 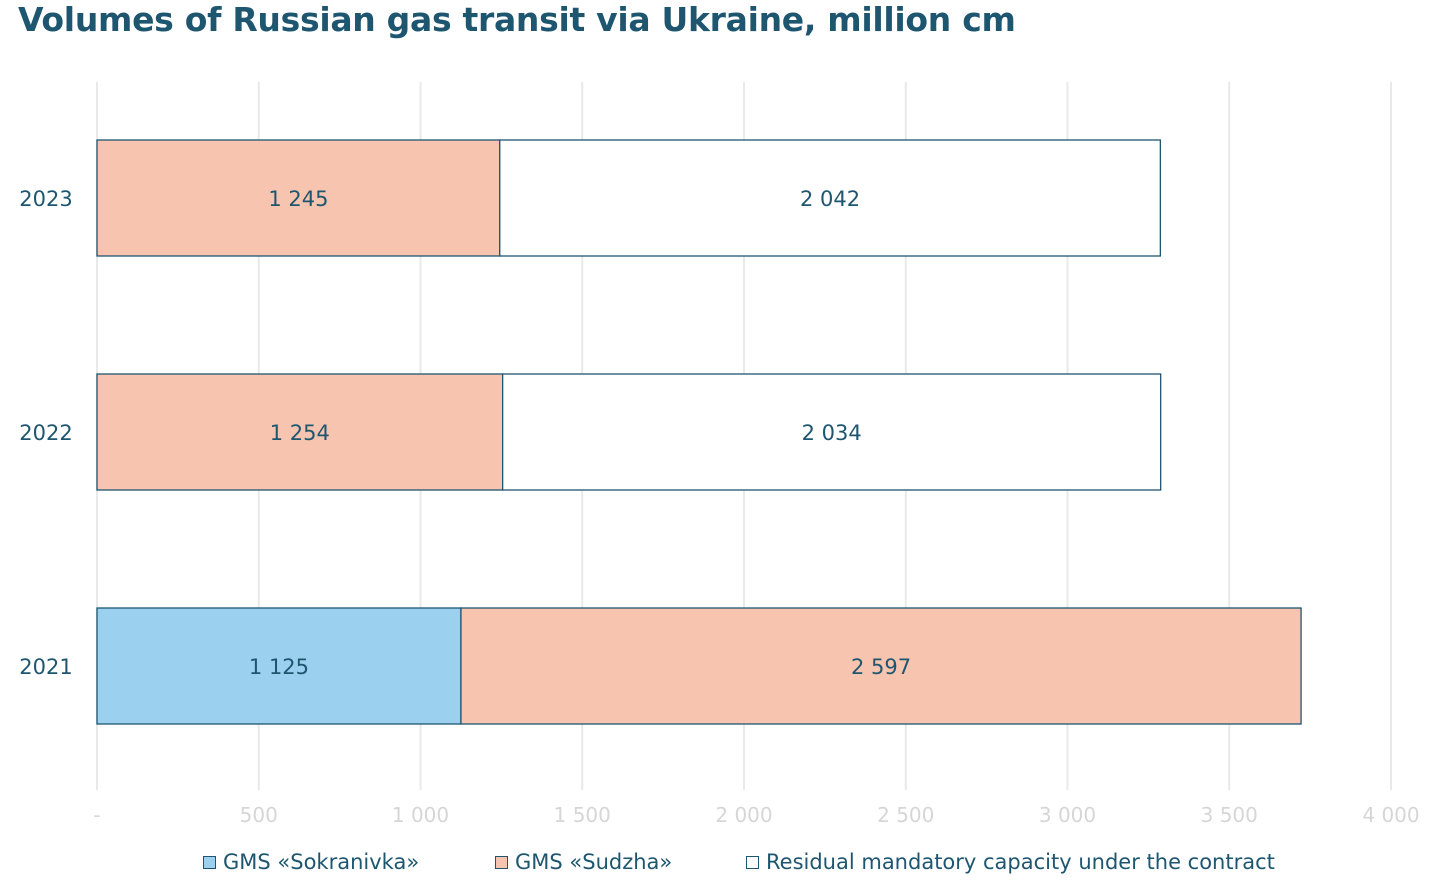 I want to click on y-tick-label: 2023, so click(x=45, y=199).